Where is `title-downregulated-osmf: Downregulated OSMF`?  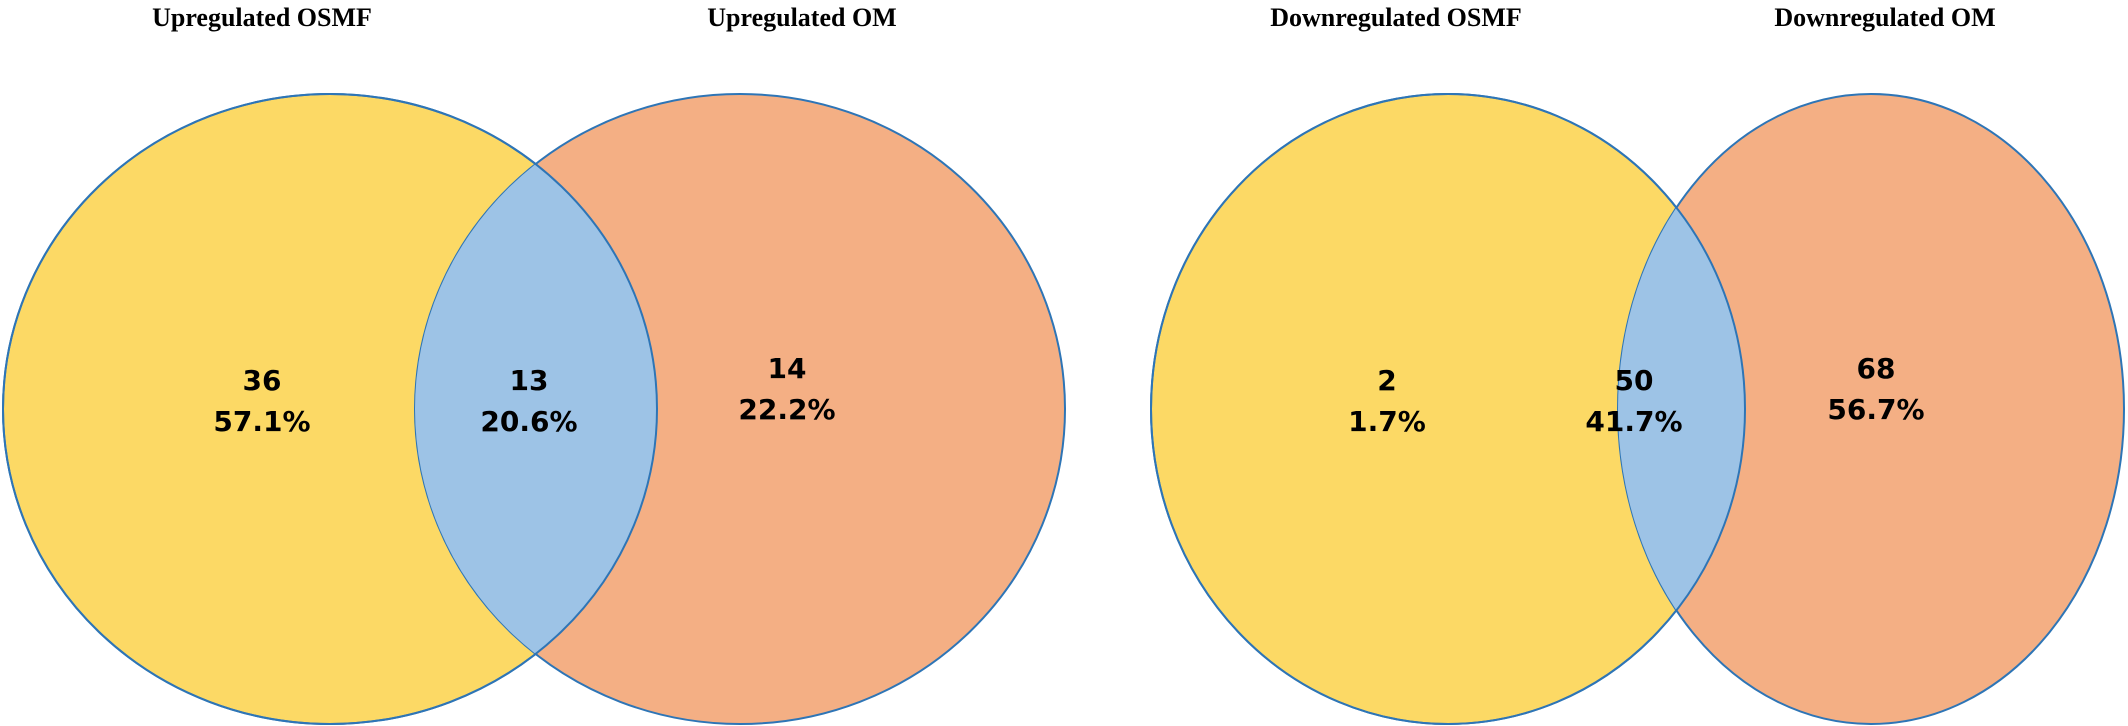
title-downregulated-osmf: Downregulated OSMF is located at coordinates (1396, 17).